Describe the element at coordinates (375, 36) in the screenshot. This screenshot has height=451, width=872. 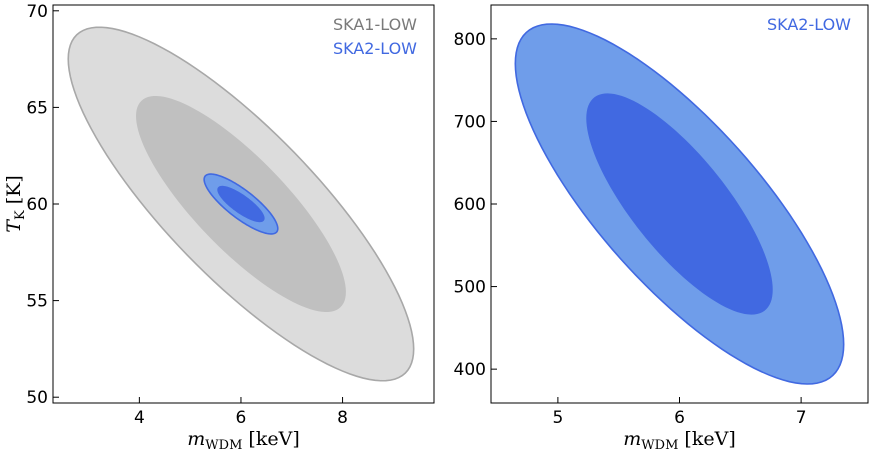
I see `legend: SKA1-LOW SKA2-LOW` at that location.